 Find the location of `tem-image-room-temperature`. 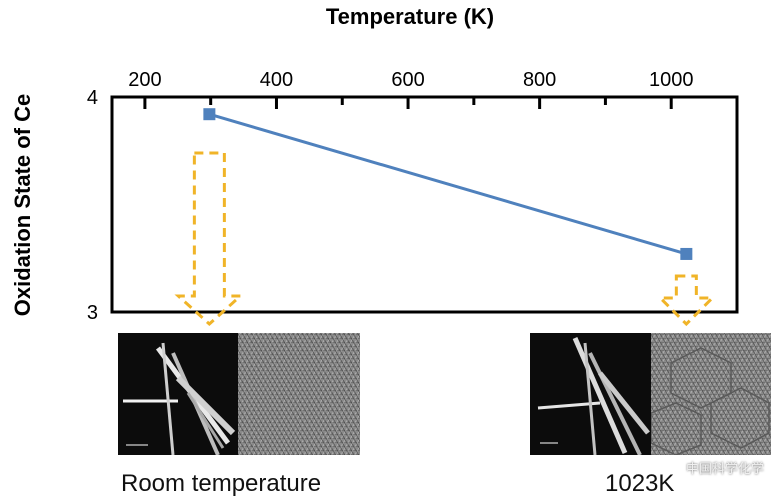

tem-image-room-temperature is located at coordinates (178, 394).